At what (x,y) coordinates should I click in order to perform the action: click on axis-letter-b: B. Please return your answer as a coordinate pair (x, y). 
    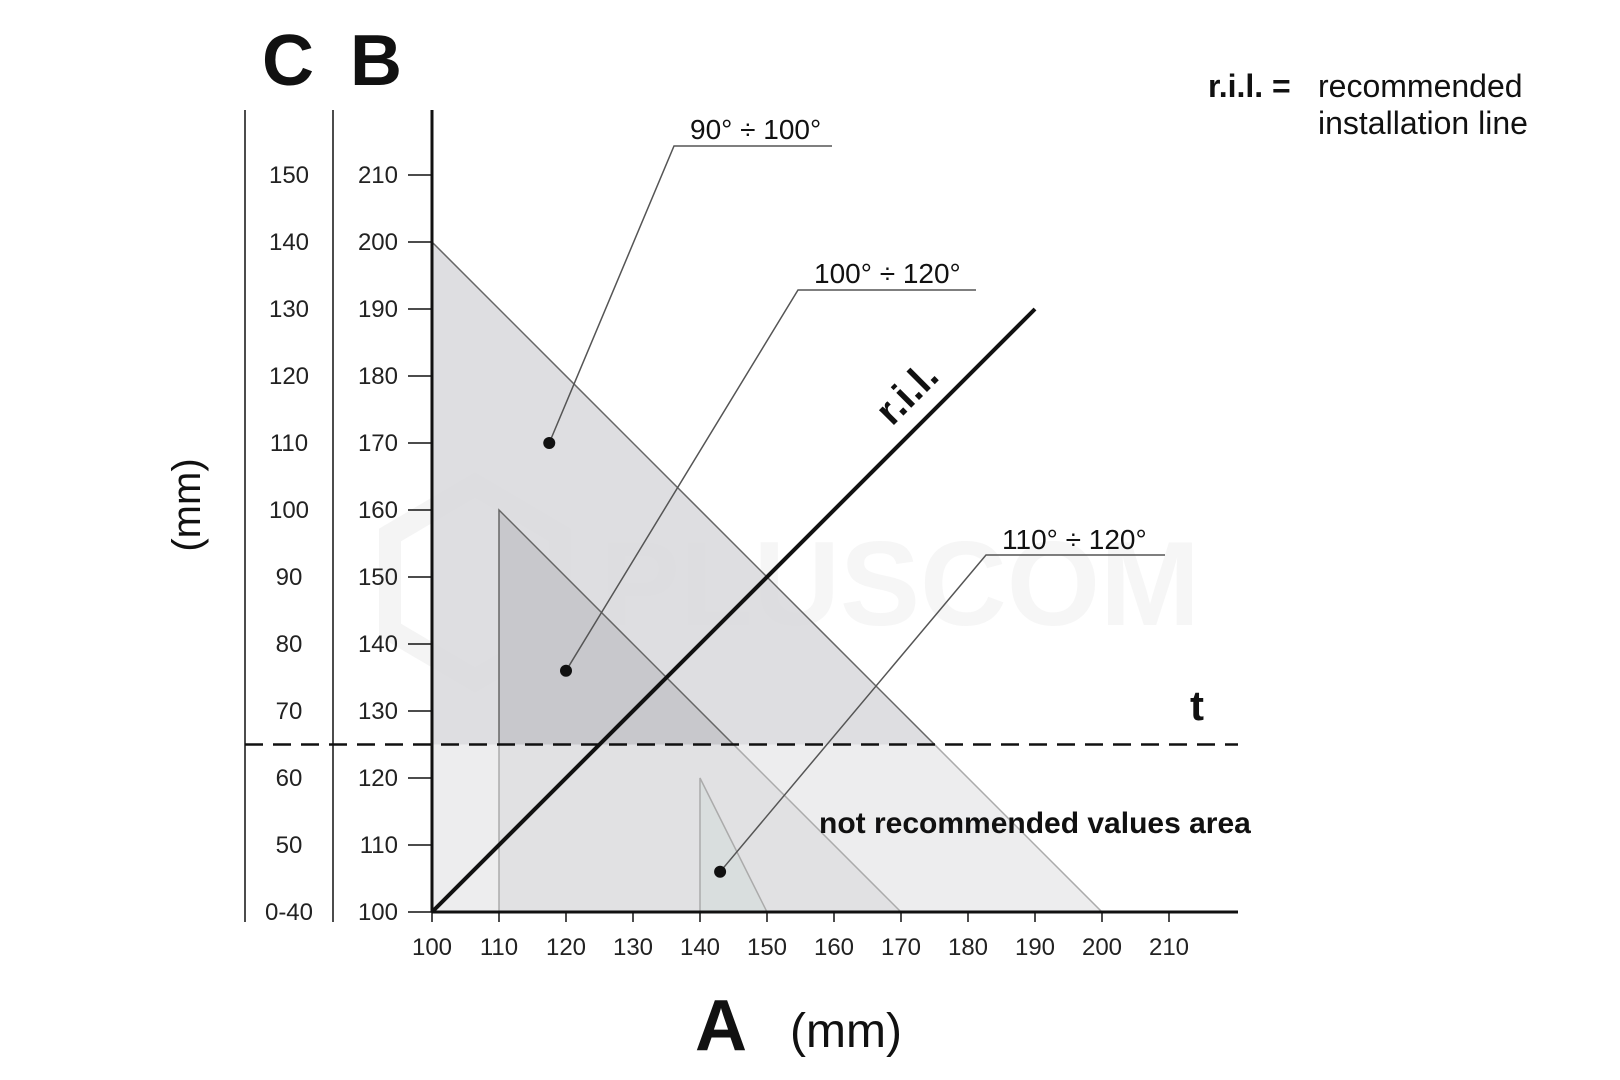
    Looking at the image, I should click on (376, 61).